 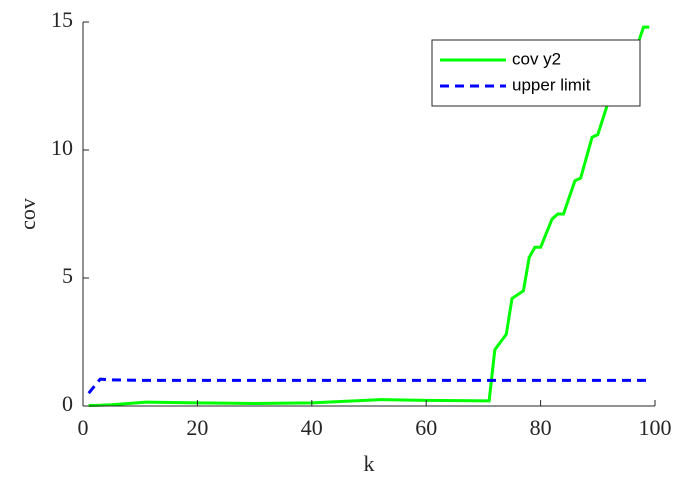 I want to click on legend-label: upper limit, so click(x=551, y=84).